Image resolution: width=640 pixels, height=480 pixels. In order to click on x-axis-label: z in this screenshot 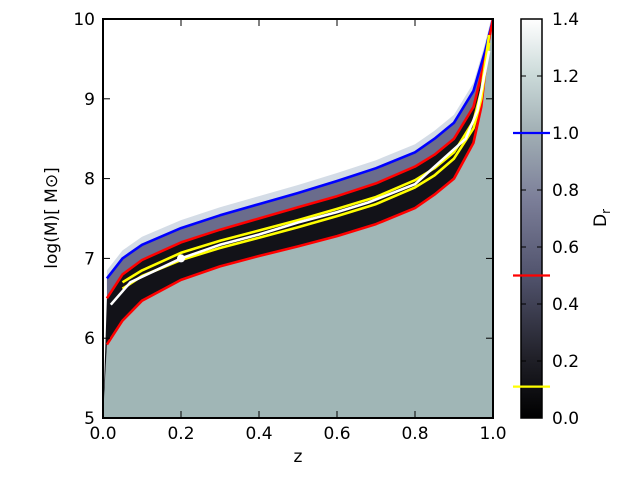, I will do `click(298, 457)`.